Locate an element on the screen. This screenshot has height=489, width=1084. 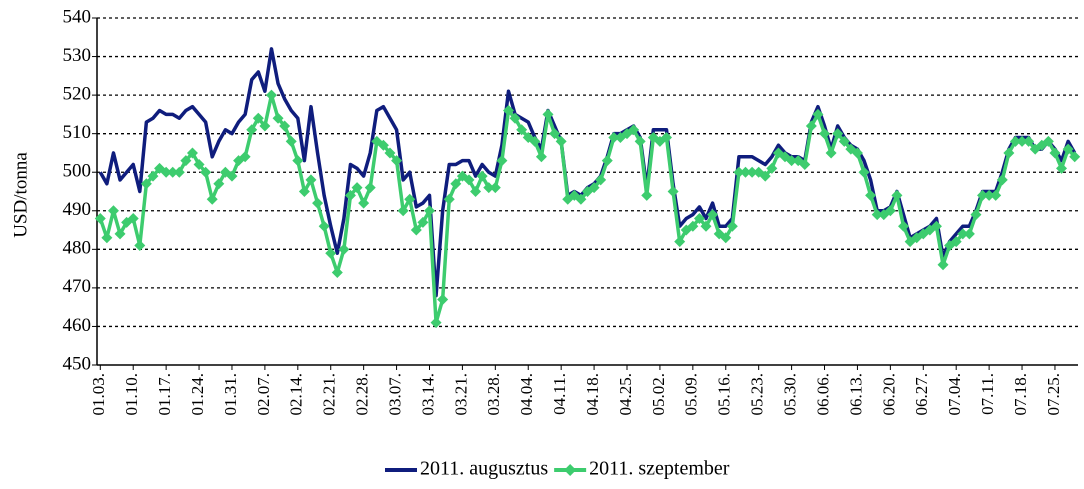
x-tick-label: 05.30. is located at coordinates (790, 394).